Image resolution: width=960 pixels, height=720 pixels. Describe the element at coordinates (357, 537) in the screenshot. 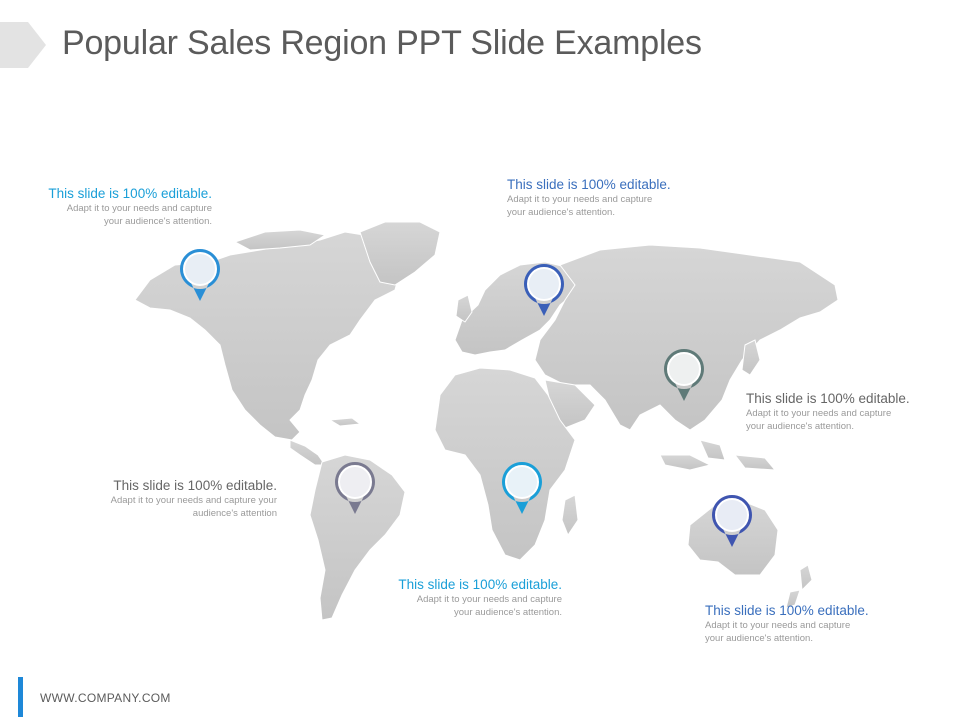

I see `continent-south-america` at that location.